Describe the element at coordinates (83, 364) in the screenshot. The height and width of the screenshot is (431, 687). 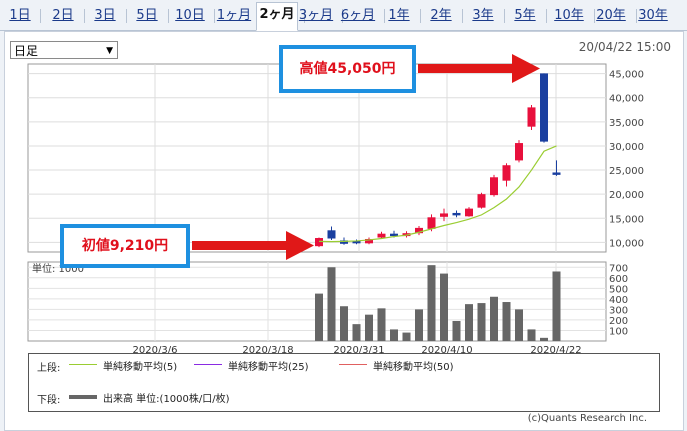
I see `legend-swatch` at that location.